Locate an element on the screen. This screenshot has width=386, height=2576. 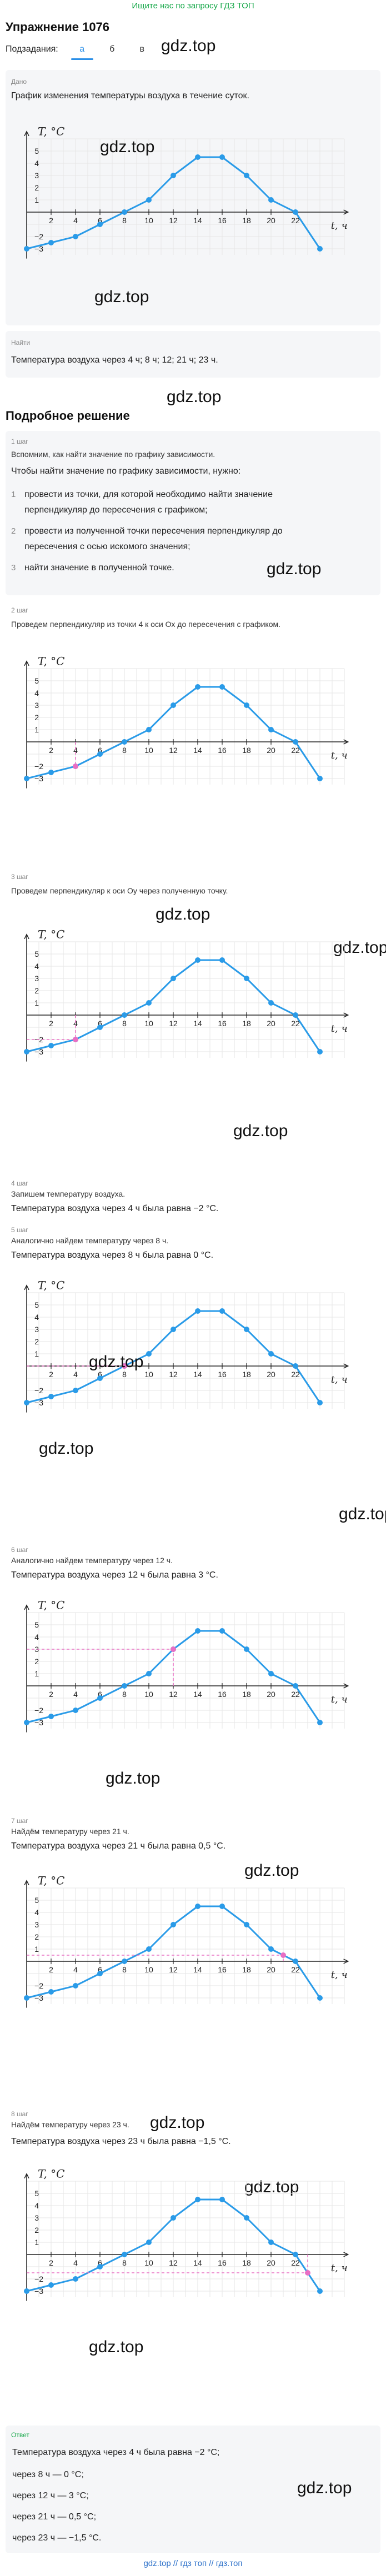
list-line: перпендикуляр до пересечения с графиком; is located at coordinates (116, 510).